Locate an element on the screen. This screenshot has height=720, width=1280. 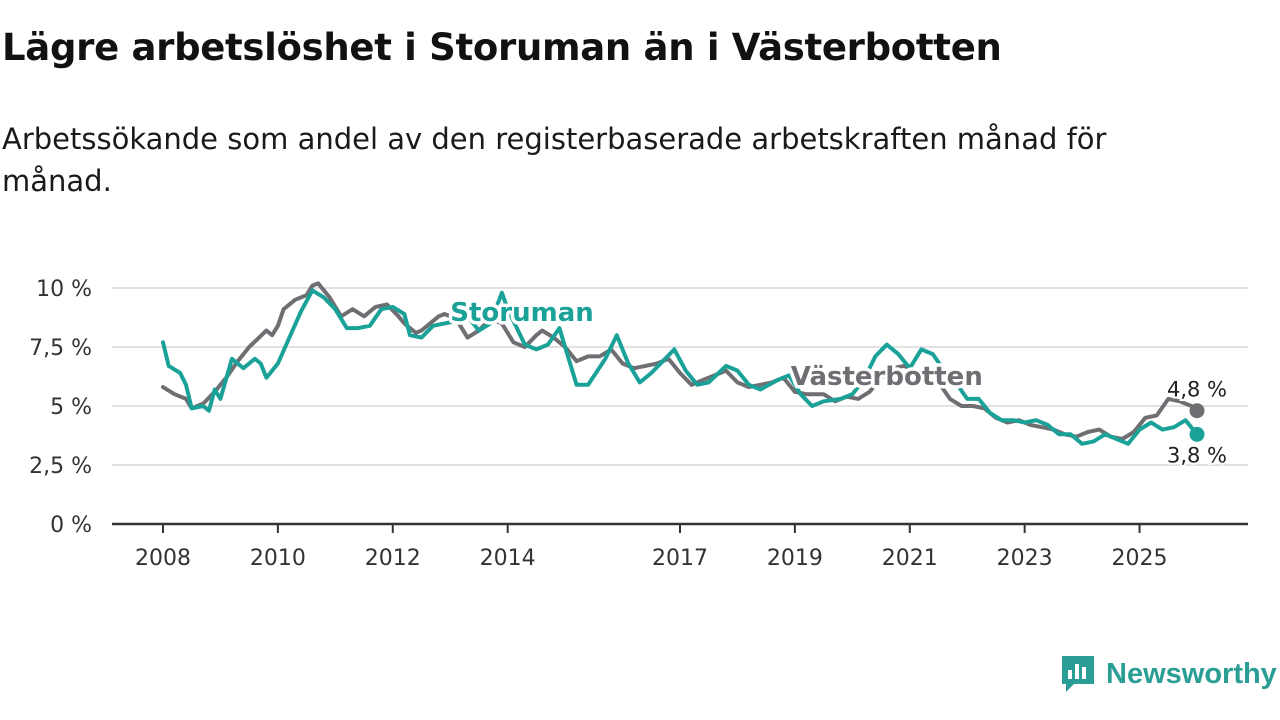
brand-name: Newsworthy is located at coordinates (1191, 673).